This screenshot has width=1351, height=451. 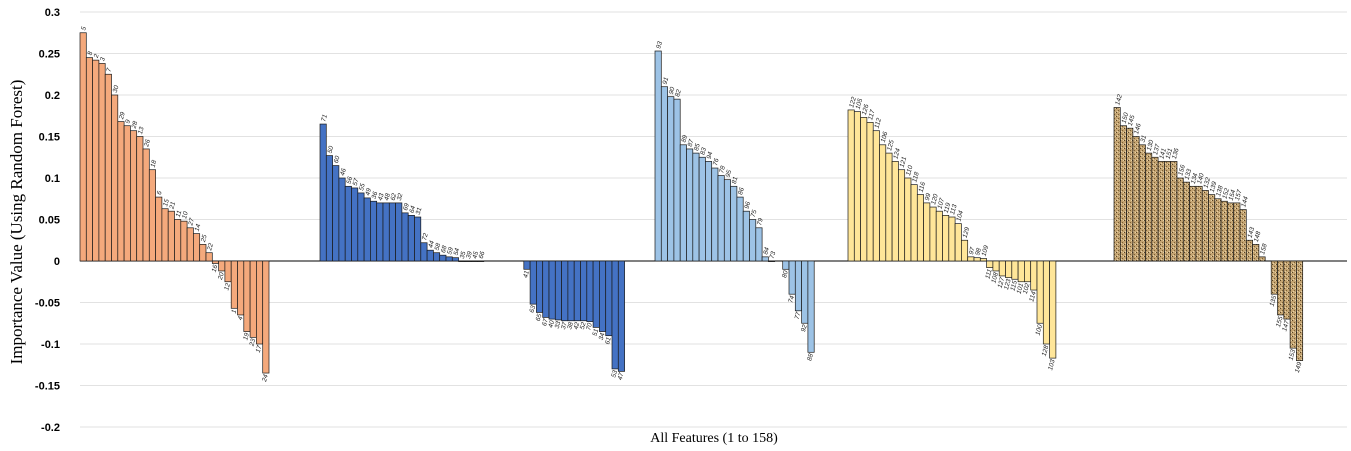 I want to click on bar-label-66: 66, so click(x=482, y=254).